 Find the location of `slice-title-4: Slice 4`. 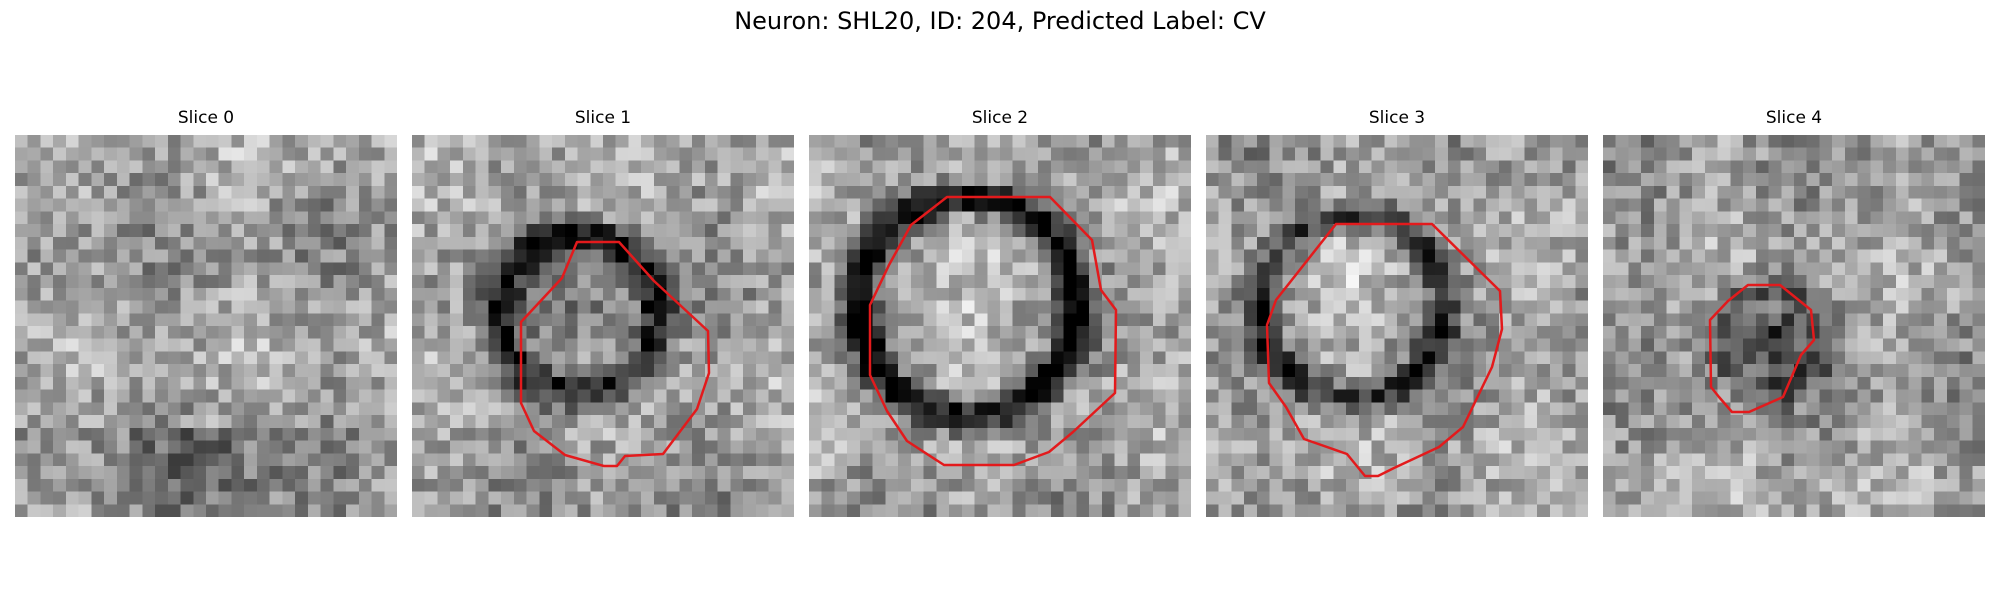

slice-title-4: Slice 4 is located at coordinates (1794, 118).